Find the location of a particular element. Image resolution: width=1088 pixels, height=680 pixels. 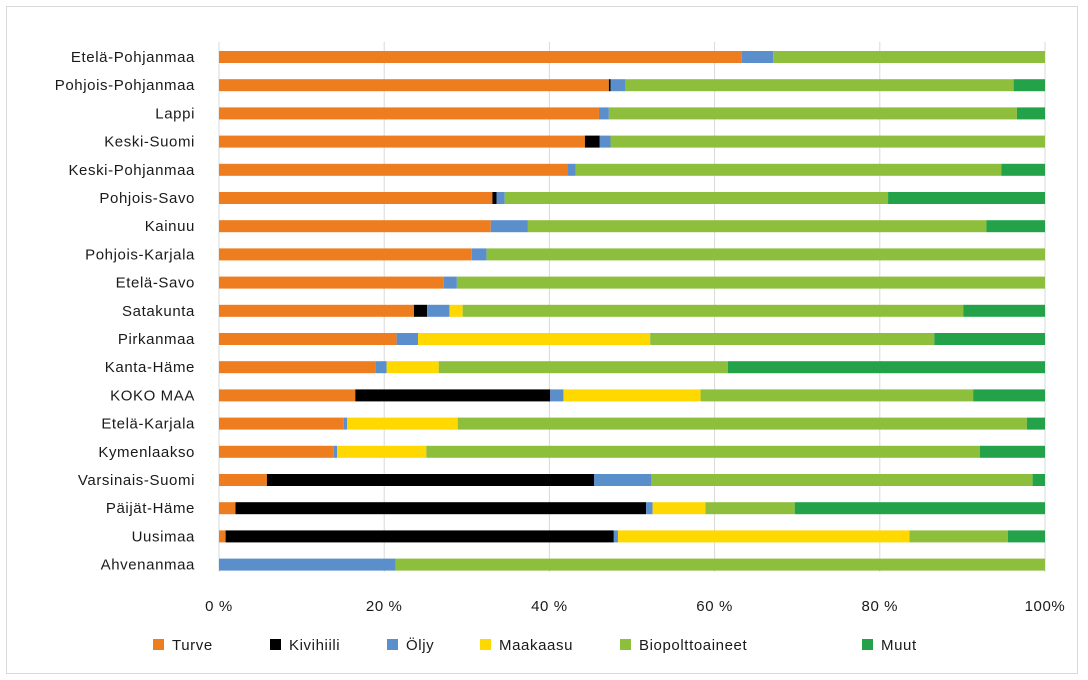

legend-label: Maakaasu is located at coordinates (536, 645).